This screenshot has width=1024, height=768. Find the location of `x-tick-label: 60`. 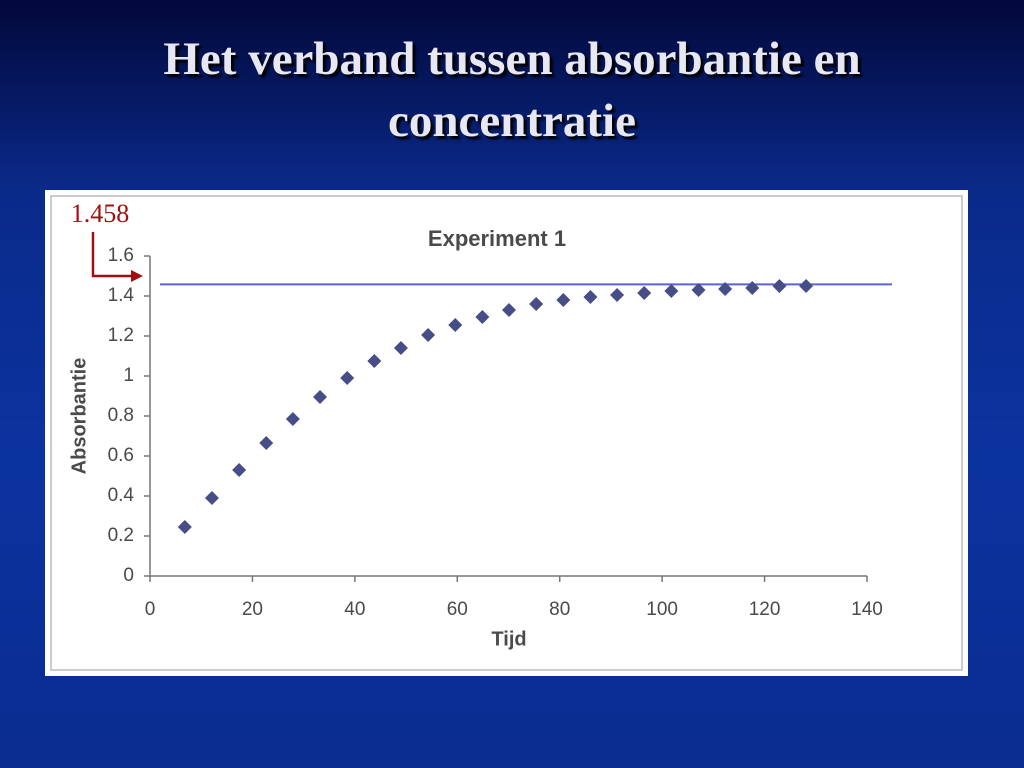

x-tick-label: 60 is located at coordinates (457, 609).